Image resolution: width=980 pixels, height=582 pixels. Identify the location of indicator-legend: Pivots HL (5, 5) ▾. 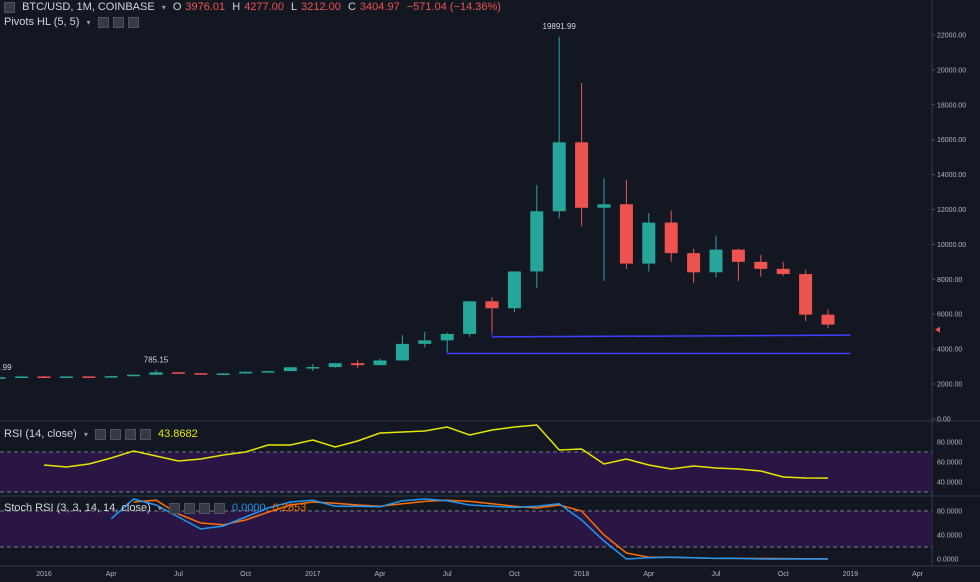
(73, 22).